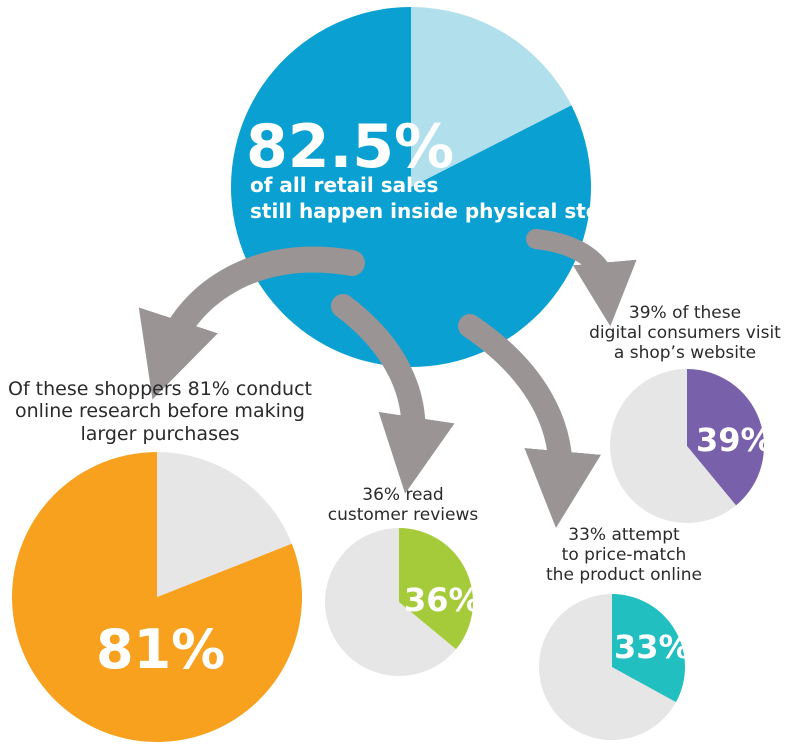 Image resolution: width=791 pixels, height=749 pixels. I want to click on price-match-caption-line: the product online, so click(624, 575).